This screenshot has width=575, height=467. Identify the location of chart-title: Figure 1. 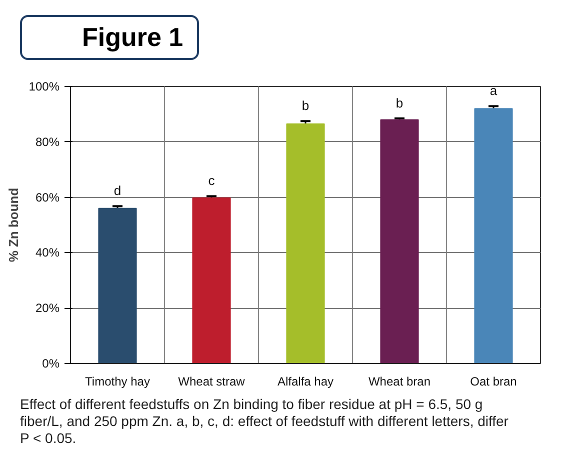
(110, 37).